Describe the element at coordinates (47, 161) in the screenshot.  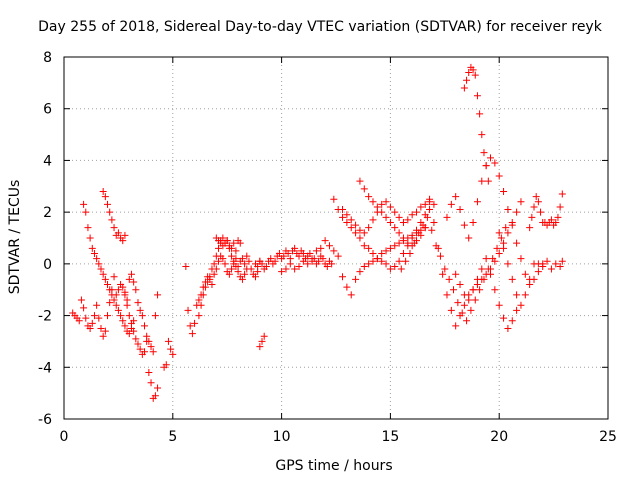
I see `y-tick-label: 4` at that location.